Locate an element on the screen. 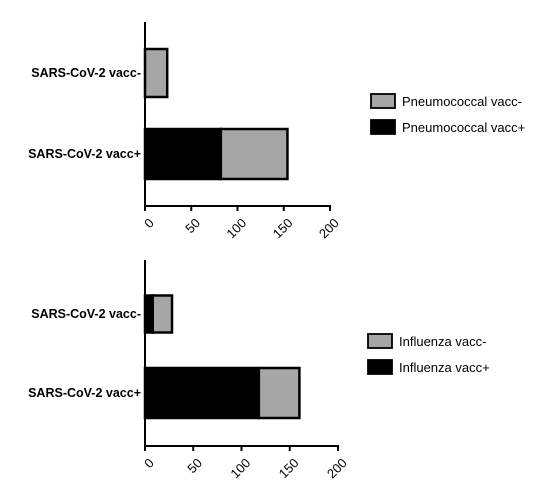 This screenshot has height=500, width=550. legend-label: Pneumococcal vacc- is located at coordinates (462, 101).